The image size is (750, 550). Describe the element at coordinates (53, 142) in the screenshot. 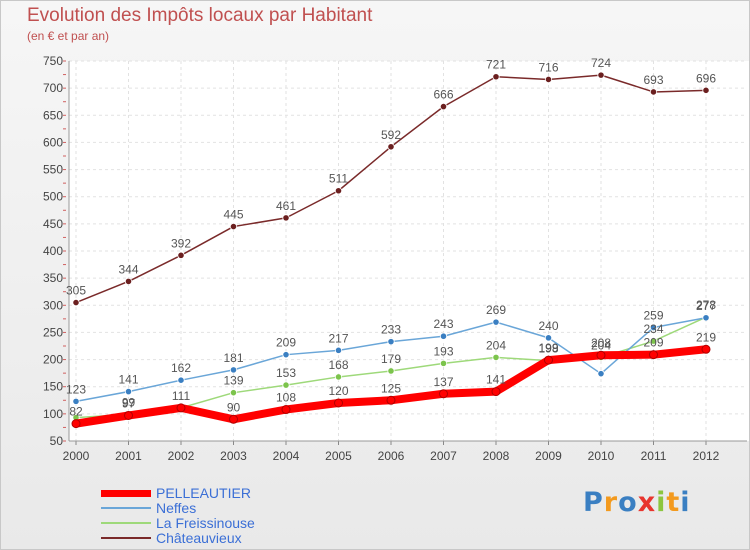

I see `y-tick-label: 600` at that location.